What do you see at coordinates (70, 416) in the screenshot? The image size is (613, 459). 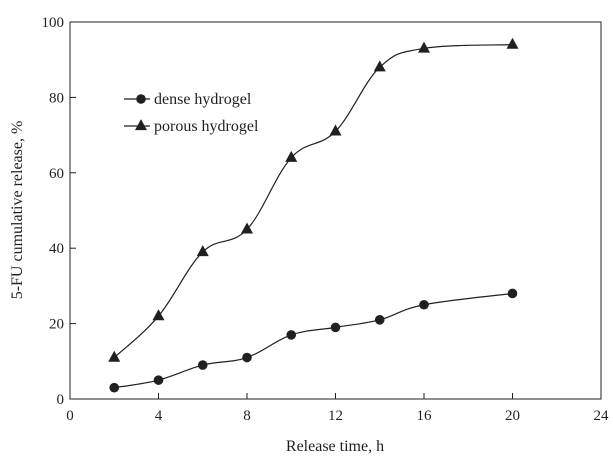 I see `x-tick-label: 0` at bounding box center [70, 416].